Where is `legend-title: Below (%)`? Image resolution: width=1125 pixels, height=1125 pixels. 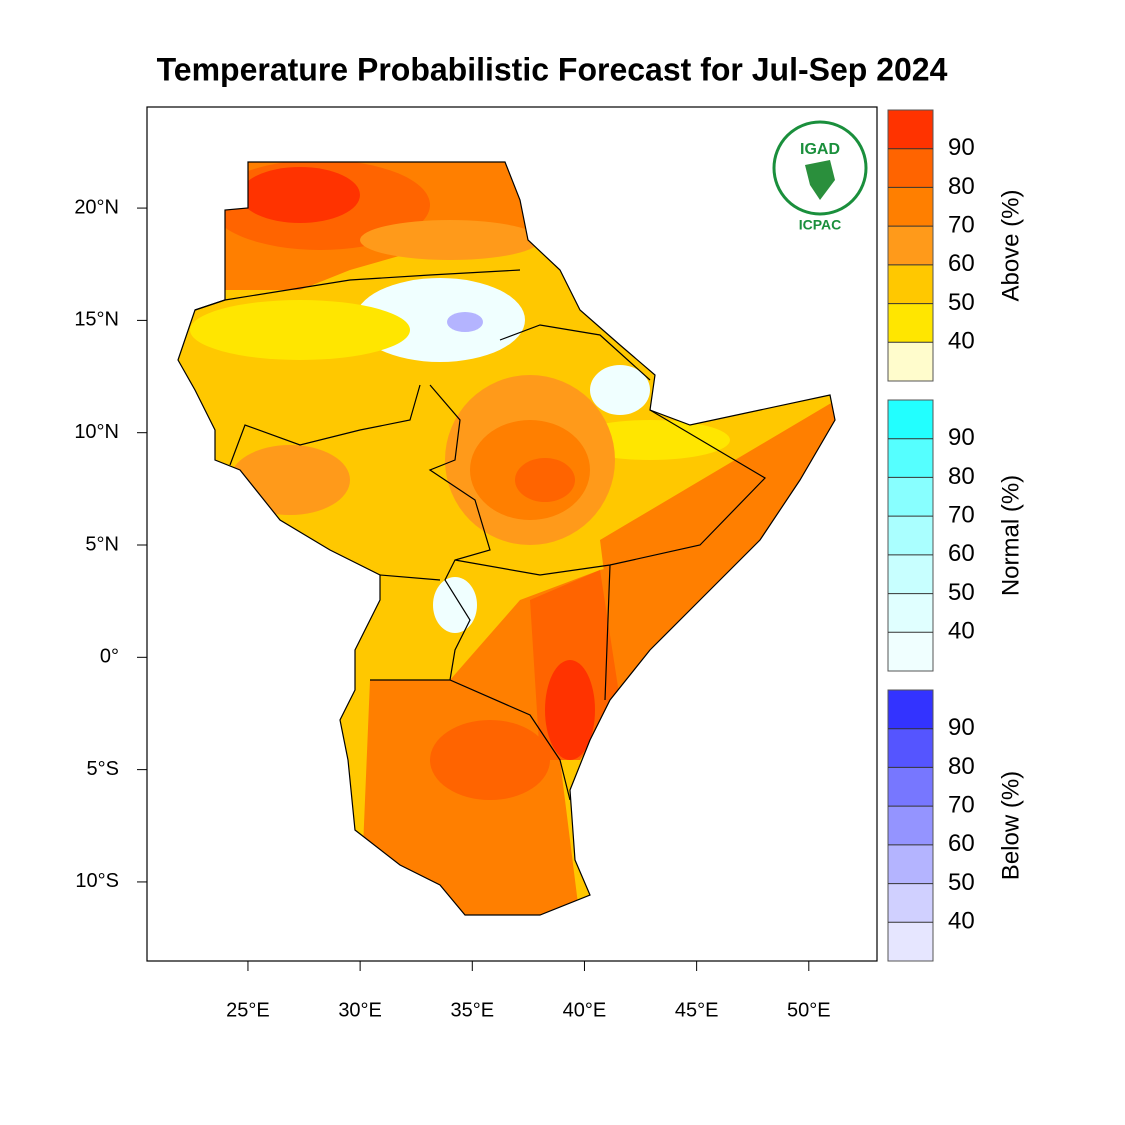 legend-title: Below (%) is located at coordinates (1010, 825).